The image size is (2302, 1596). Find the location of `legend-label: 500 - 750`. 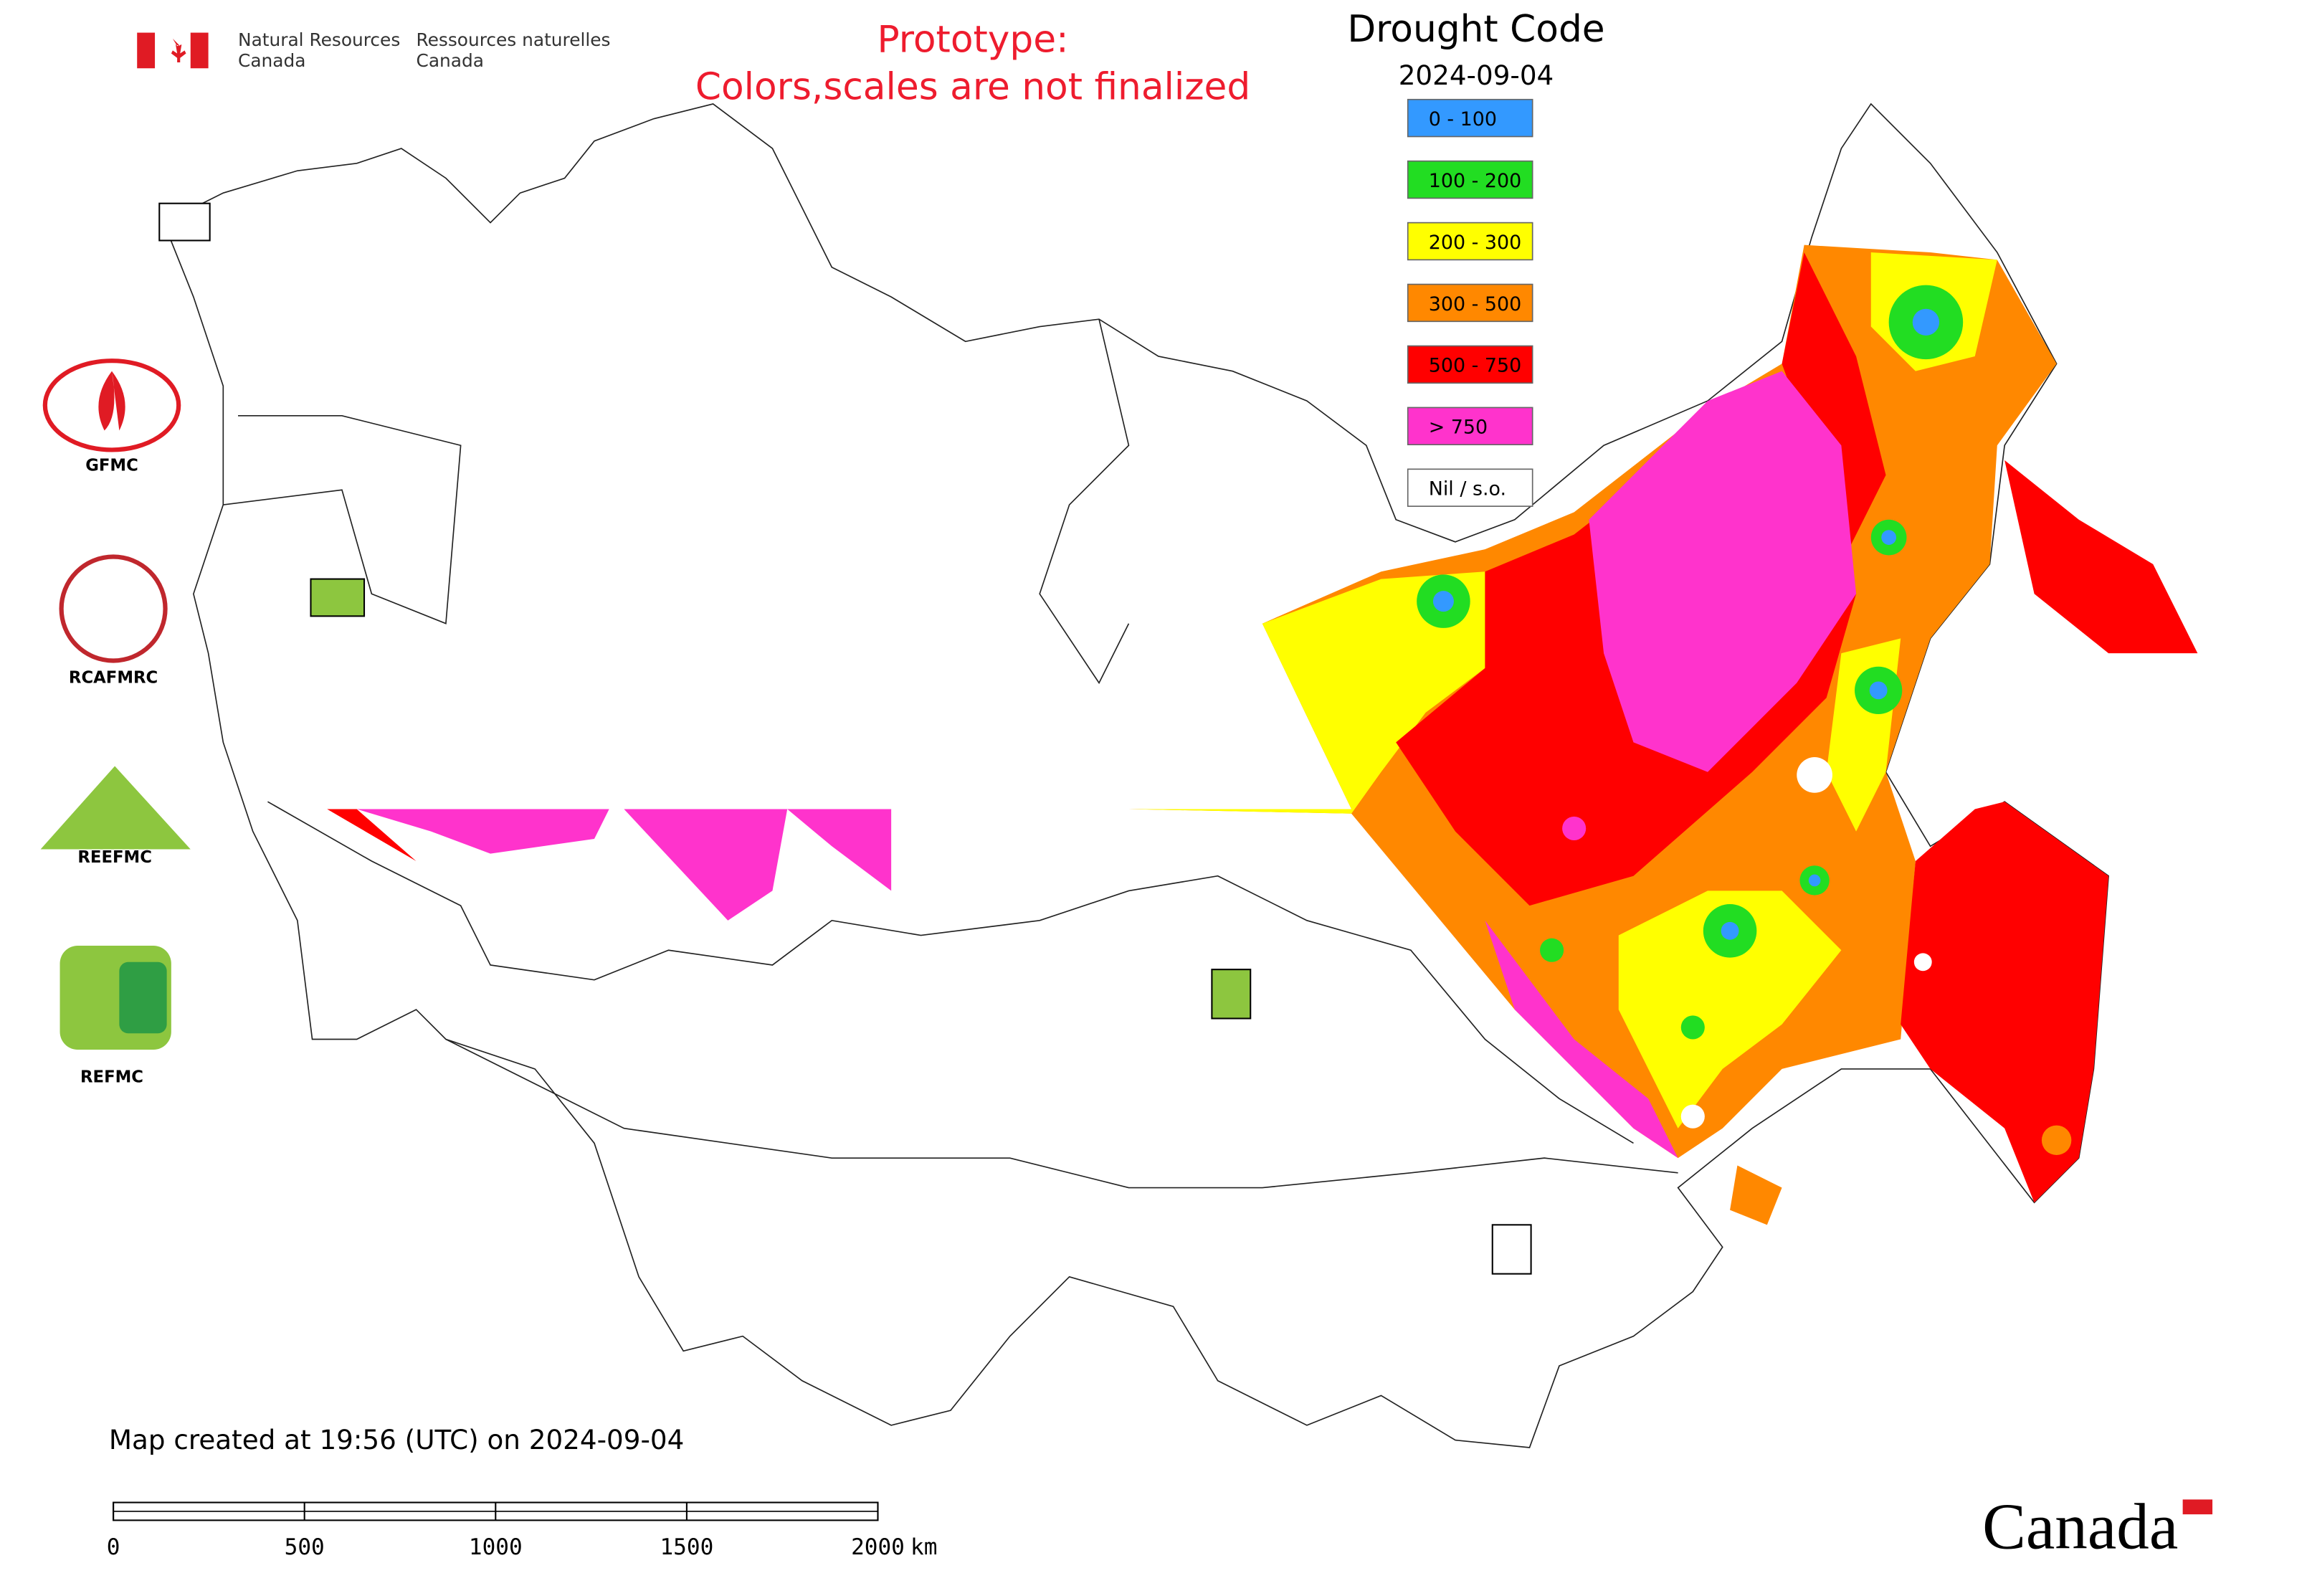

legend-label: 500 - 750 is located at coordinates (1475, 366).